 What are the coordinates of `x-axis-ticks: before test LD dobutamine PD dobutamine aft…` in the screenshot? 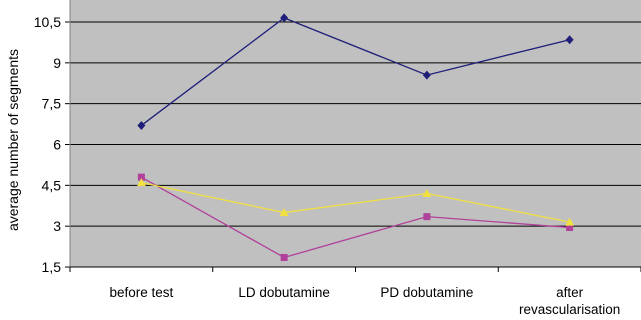 It's located at (355, 291).